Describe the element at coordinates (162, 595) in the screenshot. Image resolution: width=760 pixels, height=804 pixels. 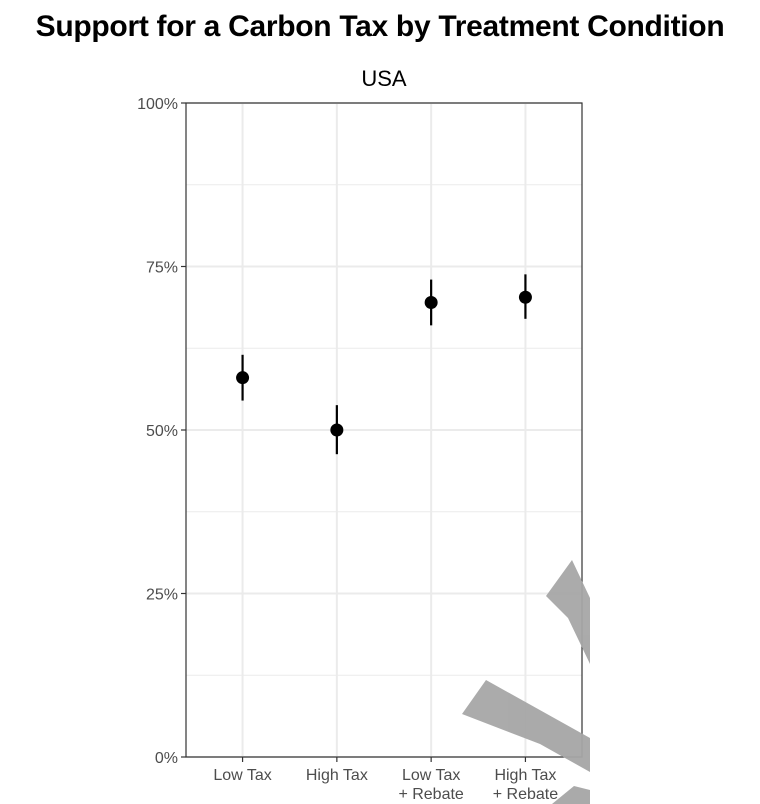
I see `y-tick-label: 25%` at that location.